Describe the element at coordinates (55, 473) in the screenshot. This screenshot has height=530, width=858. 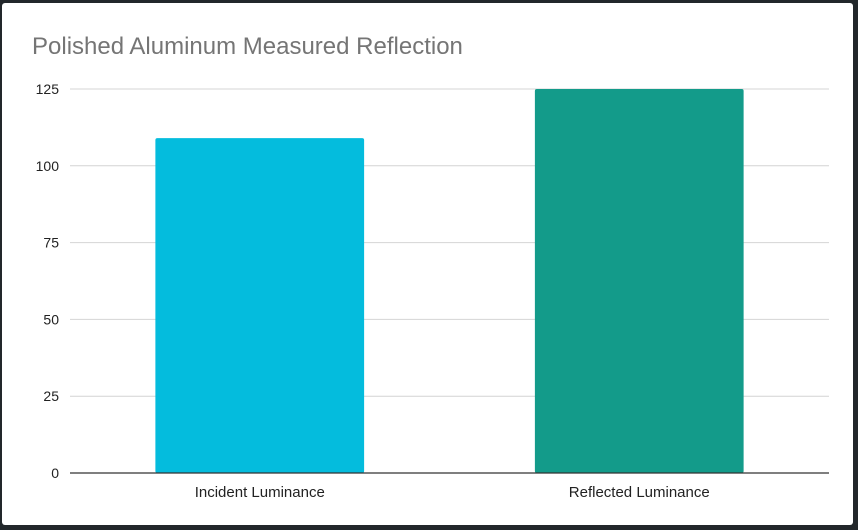
I see `y-tick-label: 0` at that location.